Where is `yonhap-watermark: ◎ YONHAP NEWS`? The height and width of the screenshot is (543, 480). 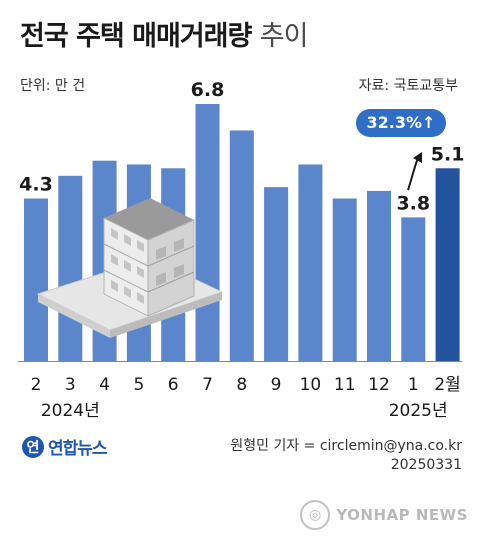
yonhap-watermark: ◎ YONHAP NEWS is located at coordinates (384, 515).